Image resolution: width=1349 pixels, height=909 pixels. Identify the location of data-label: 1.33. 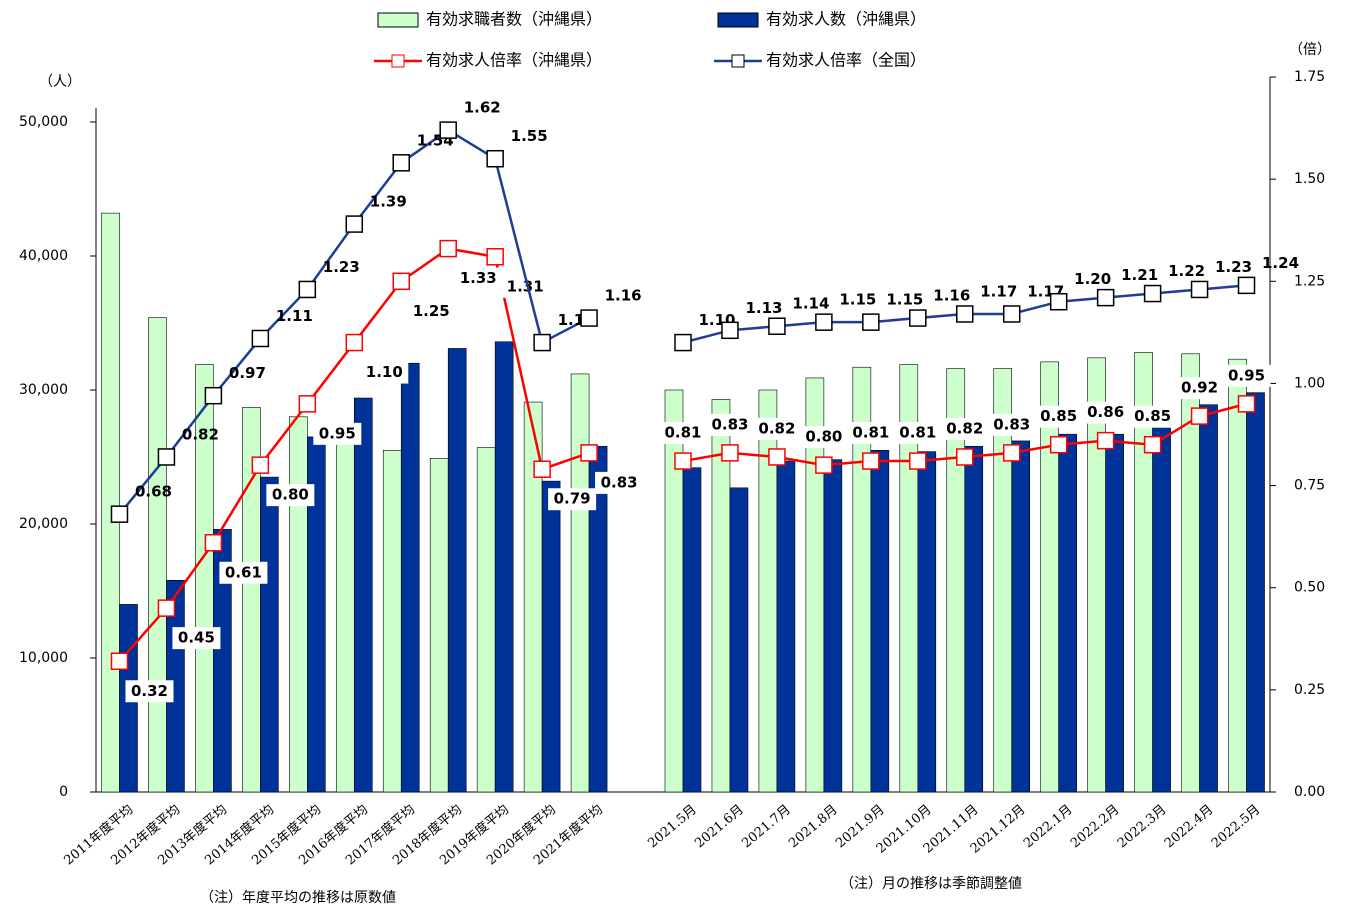
(478, 278).